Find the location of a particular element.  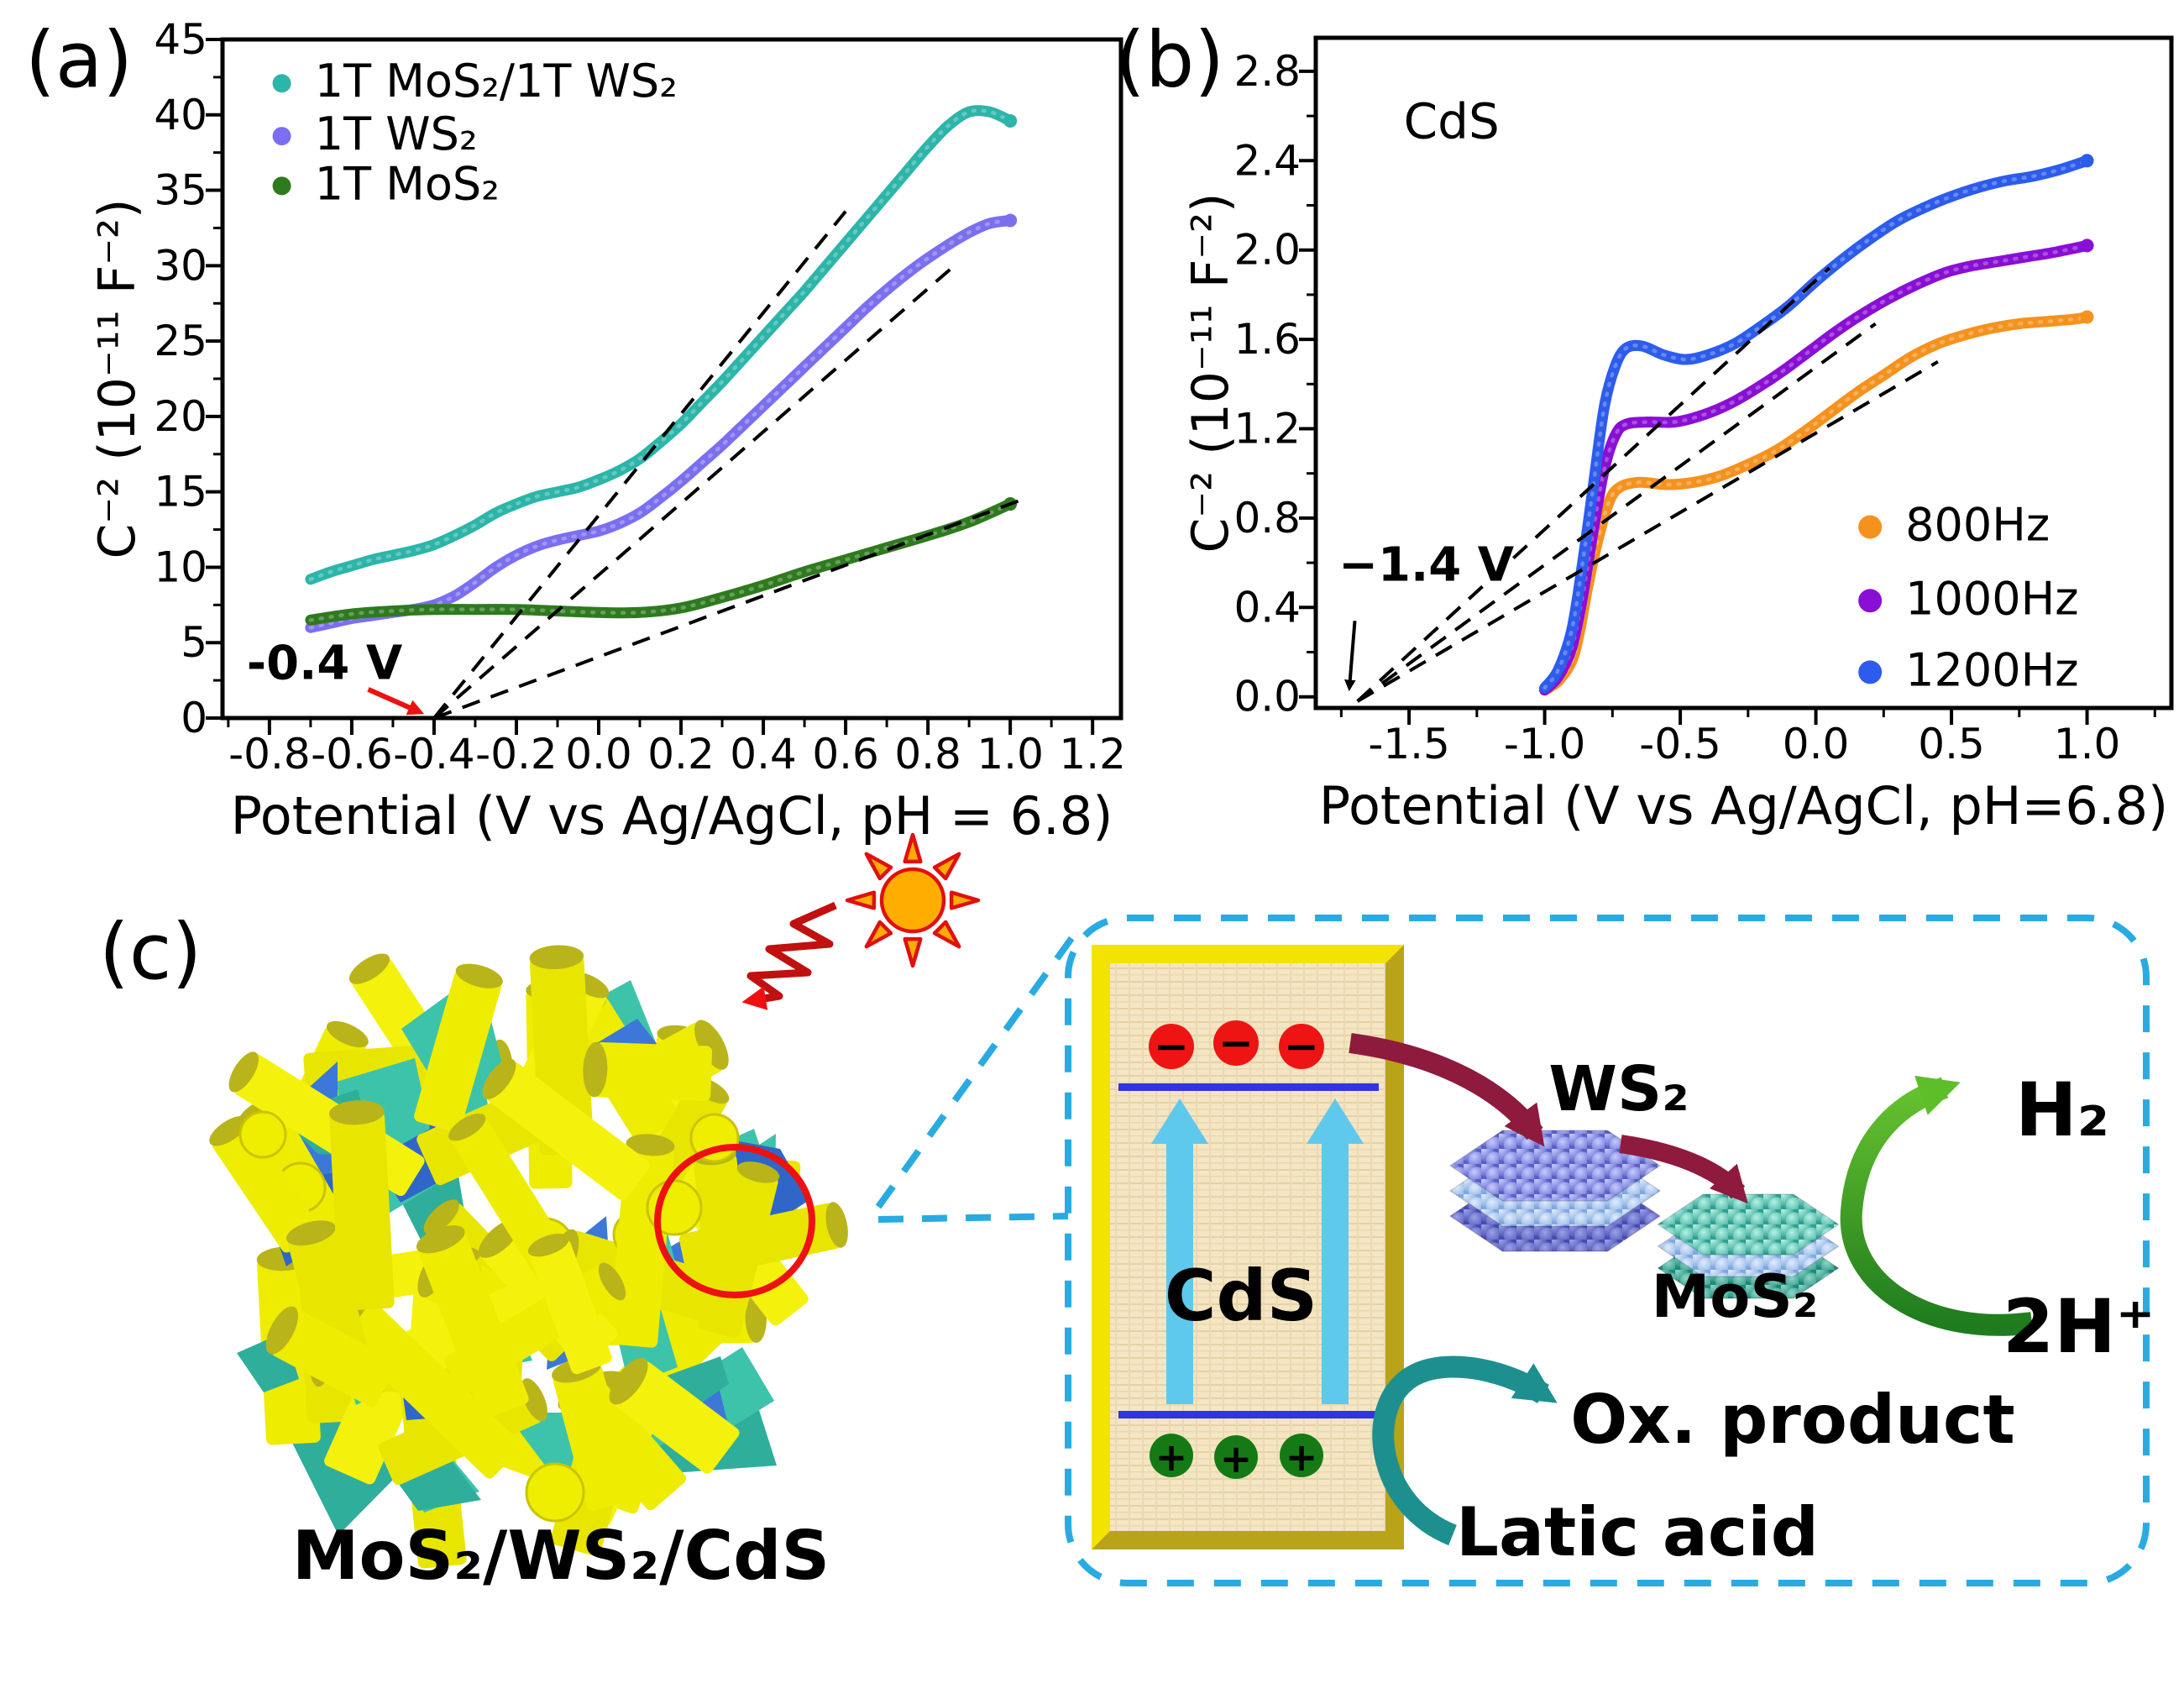

nanosheet-flake is located at coordinates (439, 1486).